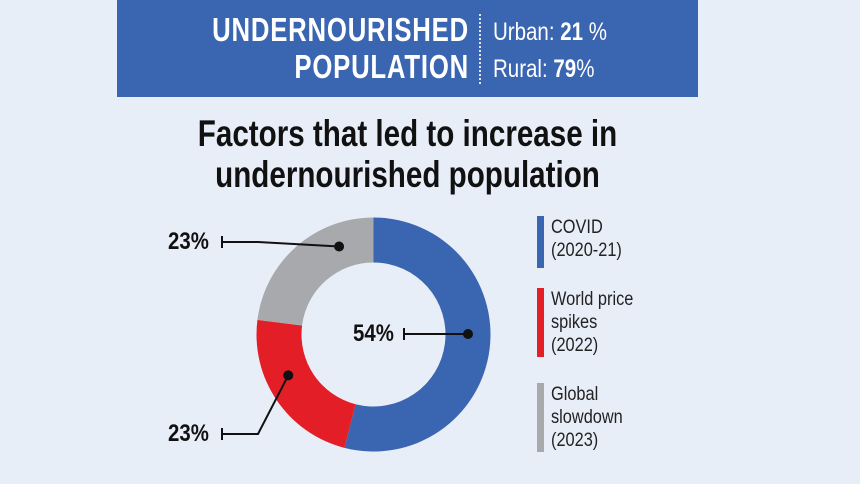  I want to click on donut-slice-slowdown, so click(315, 271).